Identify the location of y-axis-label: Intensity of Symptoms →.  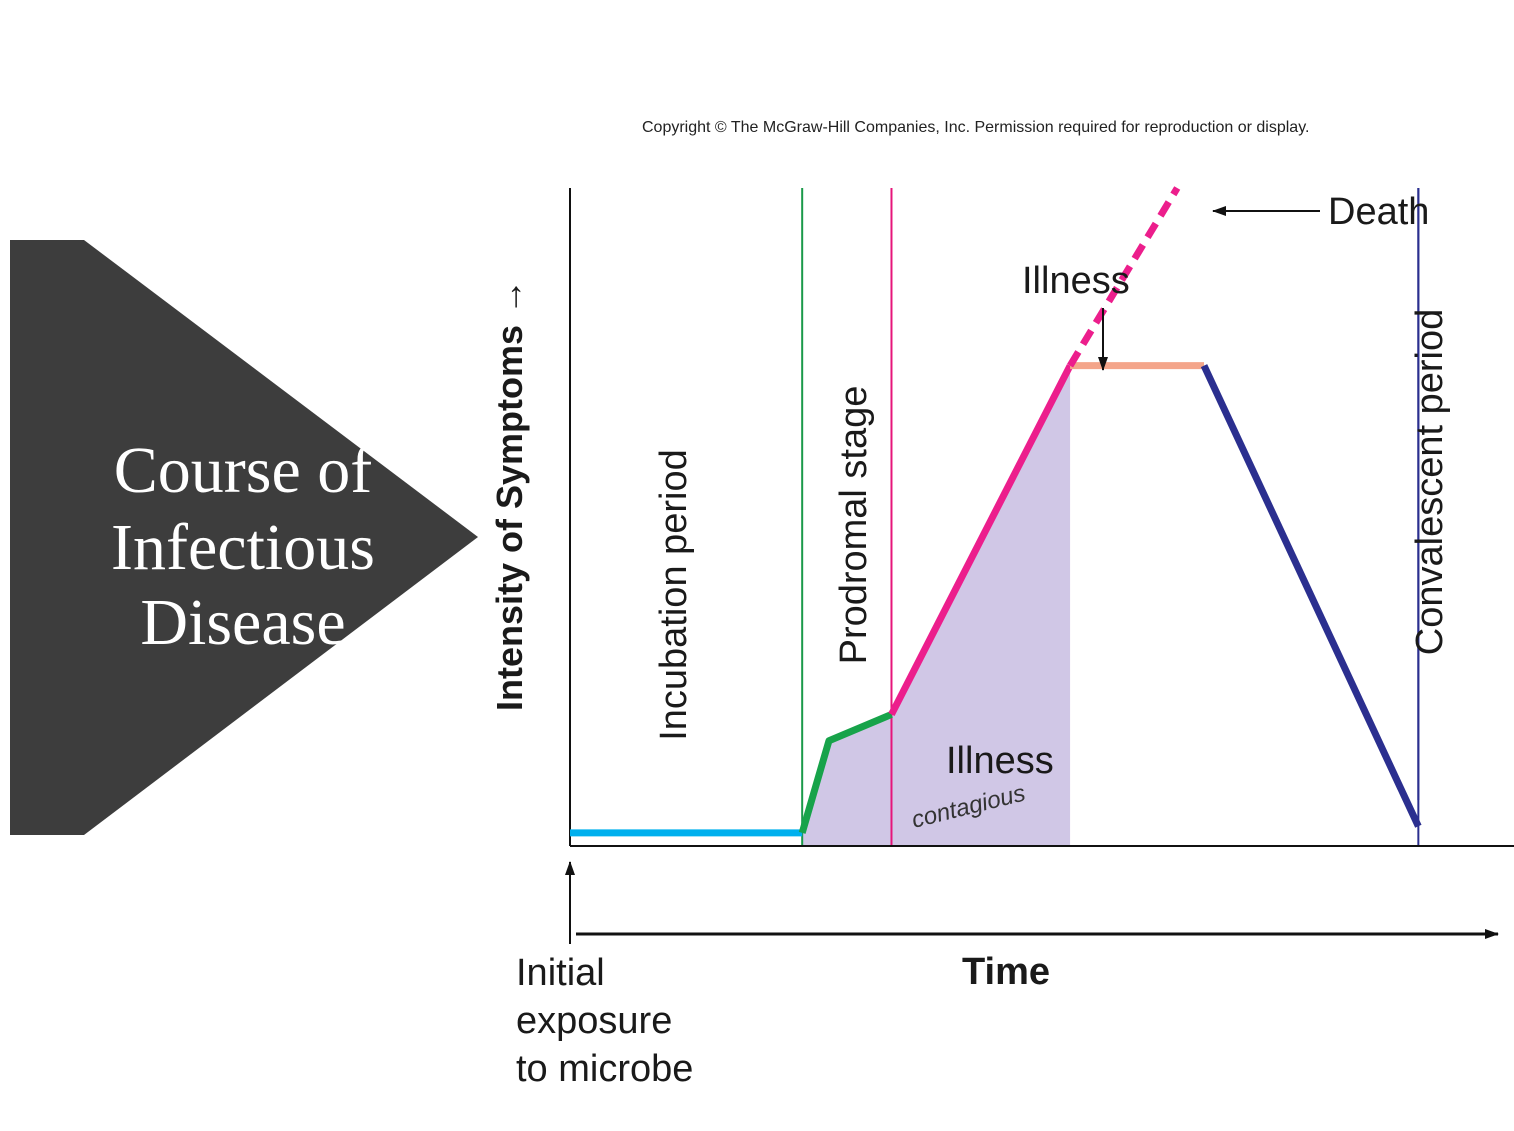
(509, 495).